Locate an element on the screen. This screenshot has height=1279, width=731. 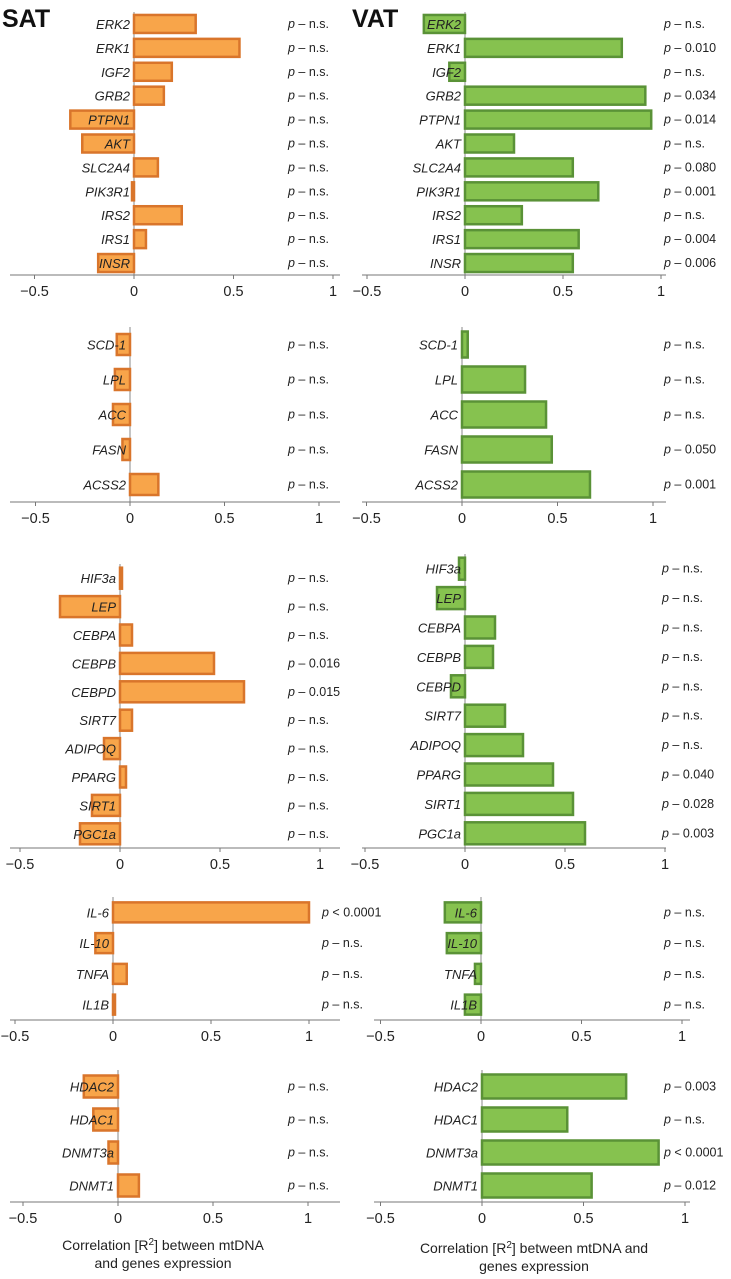
gene-label: PTPN1 is located at coordinates (109, 120).